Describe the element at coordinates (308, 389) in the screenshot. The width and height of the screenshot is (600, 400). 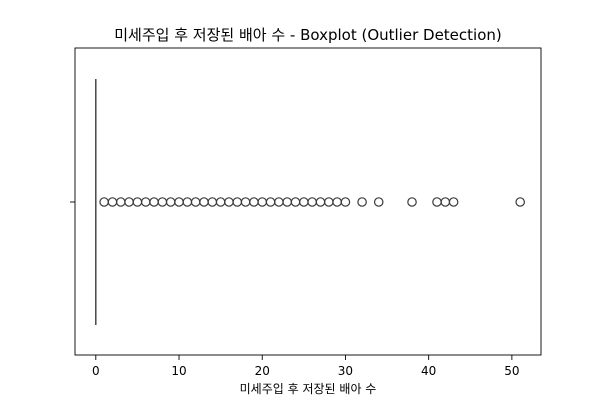
I see `x-axis-label: 미세주입 후 저장된 배아 수` at that location.